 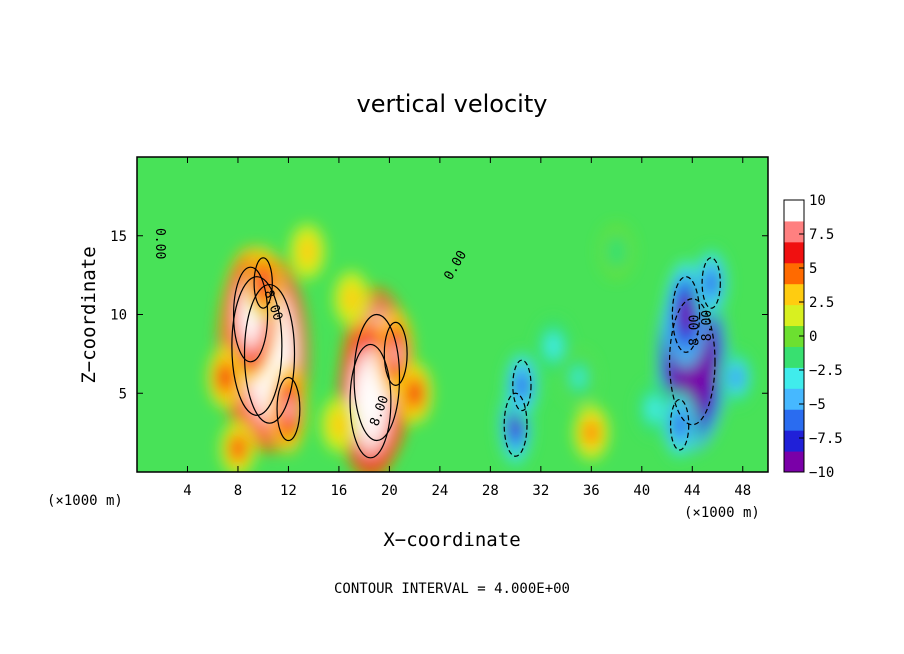 What do you see at coordinates (85, 501) in the screenshot?
I see `x-unit-left: (×1000 m)` at bounding box center [85, 501].